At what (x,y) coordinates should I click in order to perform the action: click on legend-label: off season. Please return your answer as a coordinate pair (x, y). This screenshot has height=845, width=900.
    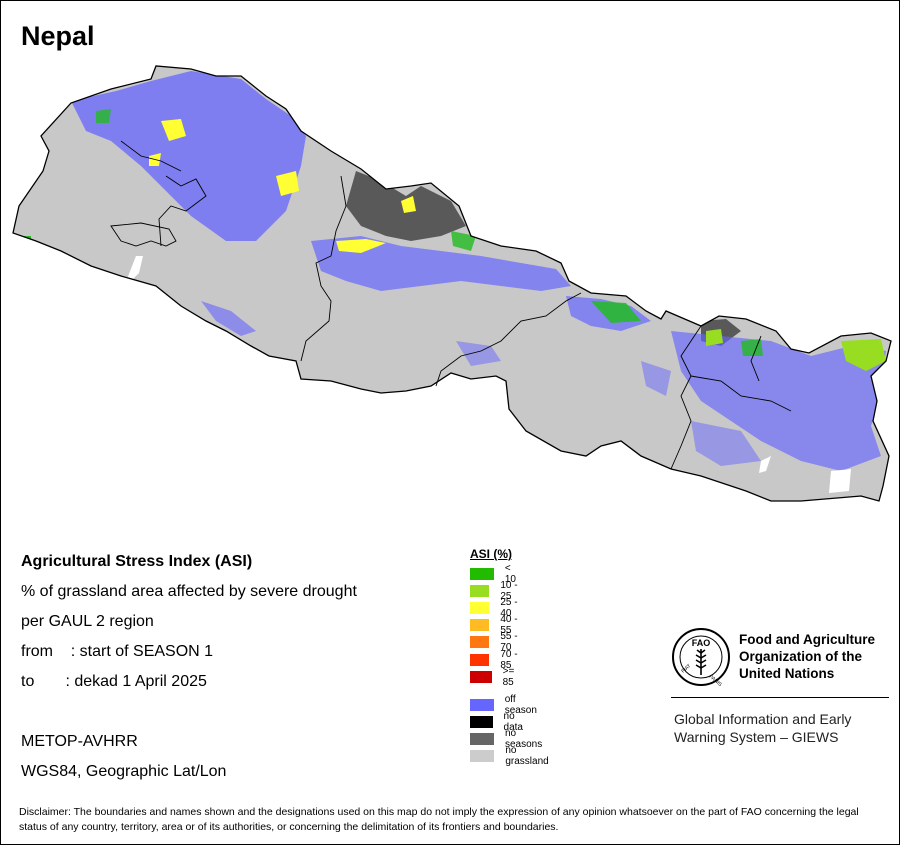
    Looking at the image, I should click on (520, 704).